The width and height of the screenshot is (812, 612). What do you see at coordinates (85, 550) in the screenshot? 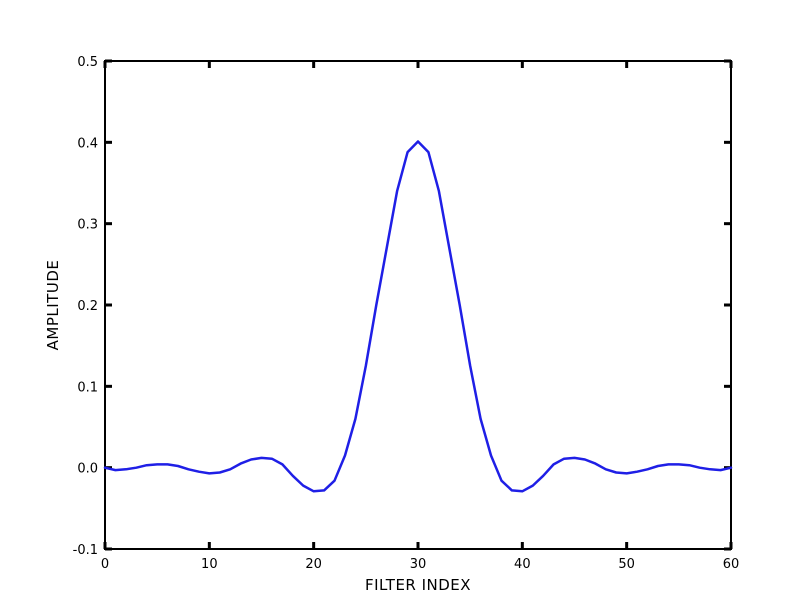
I see `y-tick-label: -0.1` at bounding box center [85, 550].